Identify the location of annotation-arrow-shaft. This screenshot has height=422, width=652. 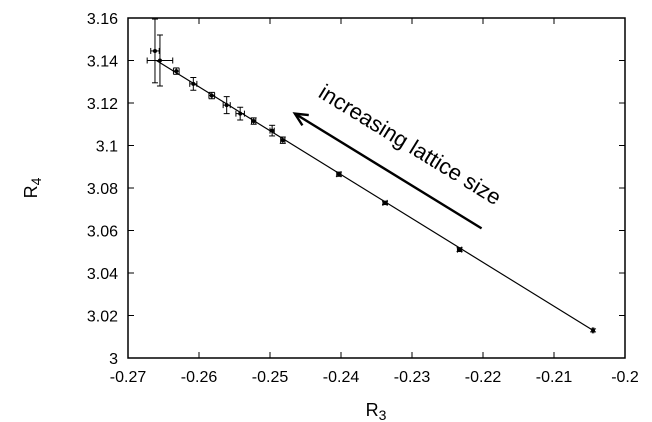
(388, 171).